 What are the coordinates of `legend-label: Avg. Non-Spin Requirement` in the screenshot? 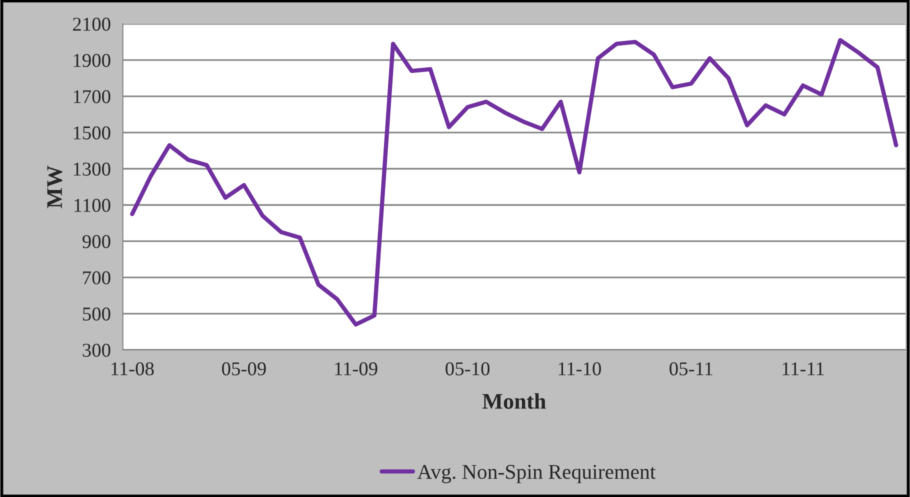 It's located at (536, 474).